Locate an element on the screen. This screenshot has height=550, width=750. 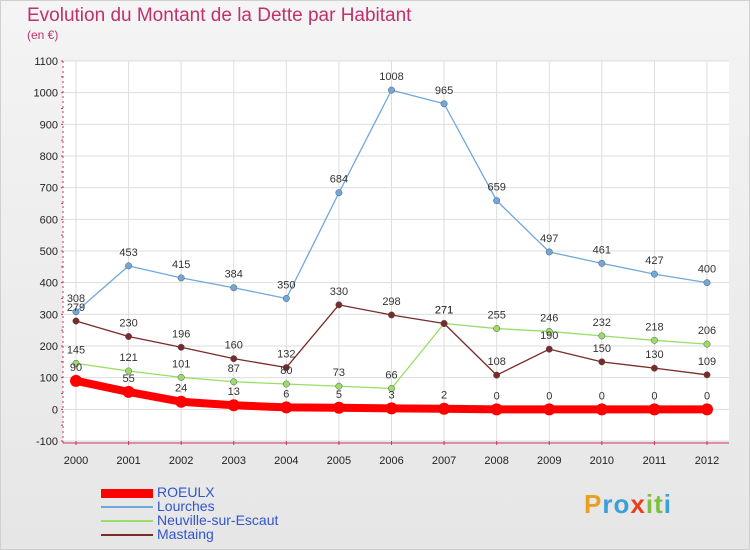
data-label: 206 is located at coordinates (707, 331).